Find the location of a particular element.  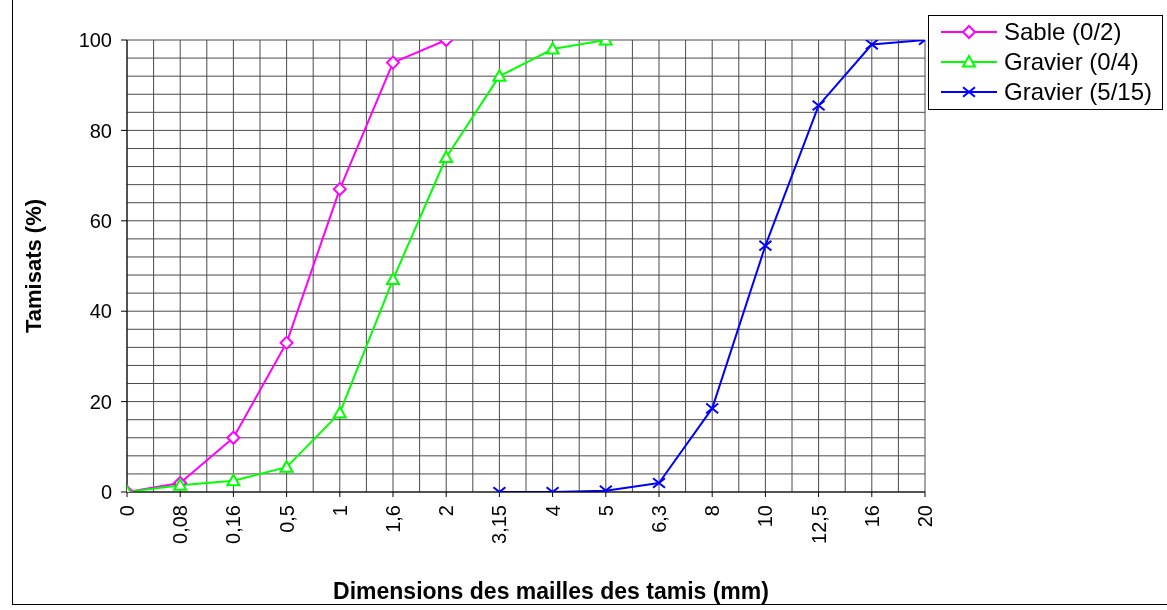

x-tick-label: 0,16 is located at coordinates (233, 524).